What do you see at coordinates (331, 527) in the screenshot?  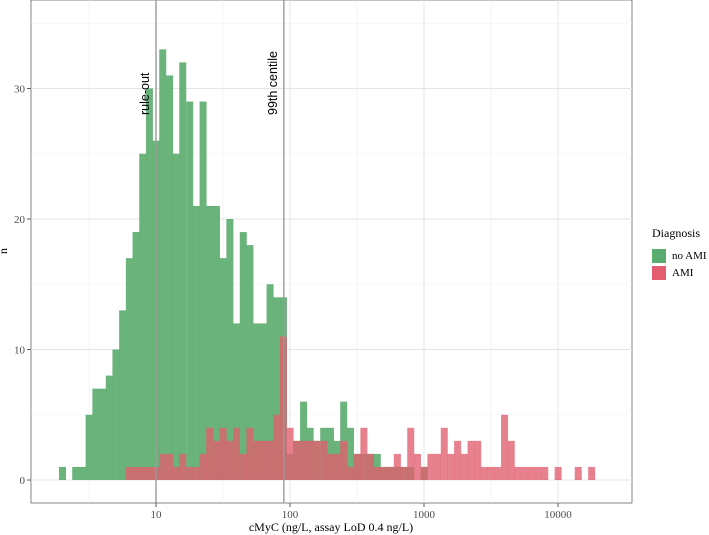 I see `x-axis-title: cMyC (ng/L, assay LoD 0.4 ng/L)` at bounding box center [331, 527].